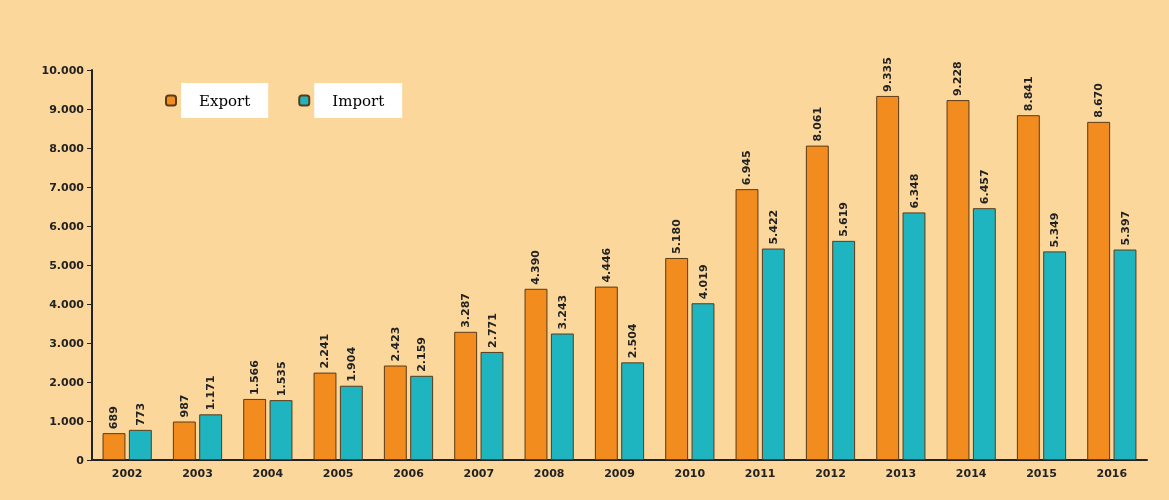 The width and height of the screenshot is (1169, 500). I want to click on data-label: 3.287, so click(466, 310).